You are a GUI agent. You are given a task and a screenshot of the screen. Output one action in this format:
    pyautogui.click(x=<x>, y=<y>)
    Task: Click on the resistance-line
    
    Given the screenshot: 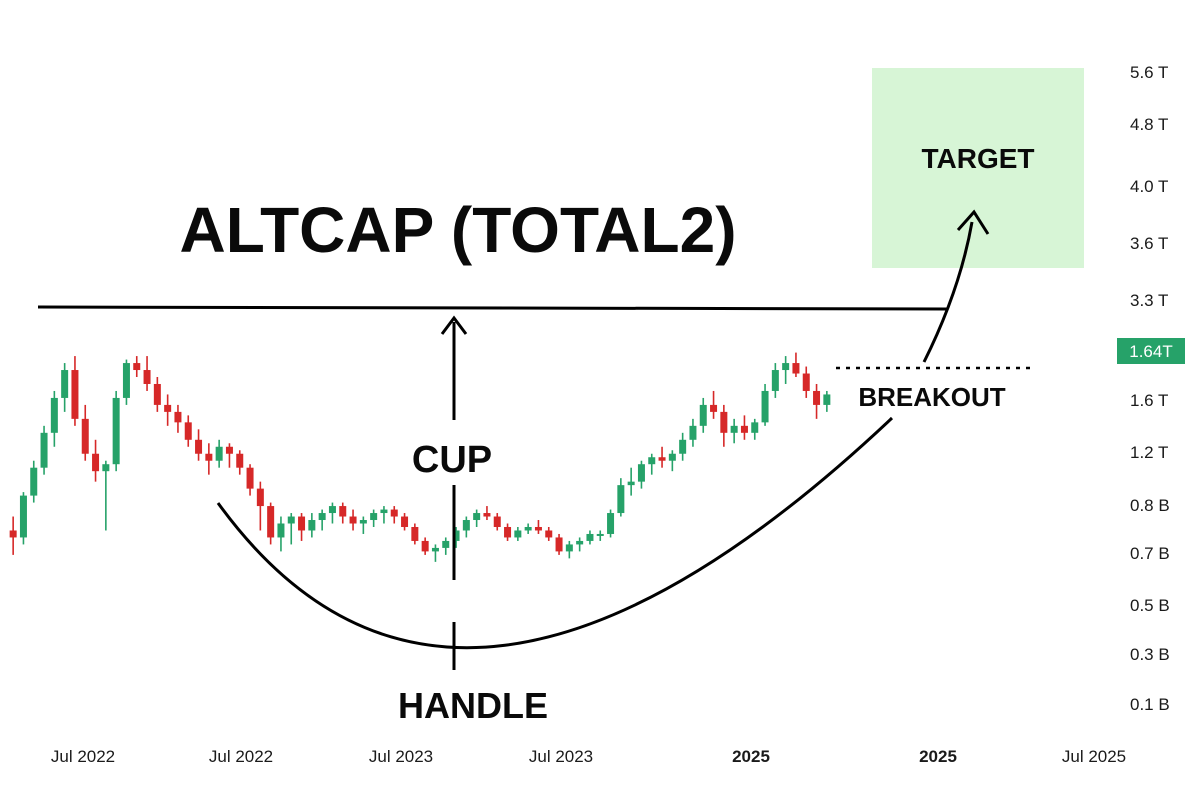 What is the action you would take?
    pyautogui.click(x=493, y=308)
    